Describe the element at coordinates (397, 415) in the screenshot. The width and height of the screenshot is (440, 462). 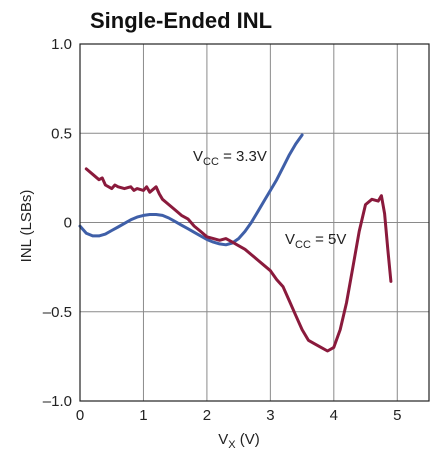
I see `x-tick-label: 5` at that location.